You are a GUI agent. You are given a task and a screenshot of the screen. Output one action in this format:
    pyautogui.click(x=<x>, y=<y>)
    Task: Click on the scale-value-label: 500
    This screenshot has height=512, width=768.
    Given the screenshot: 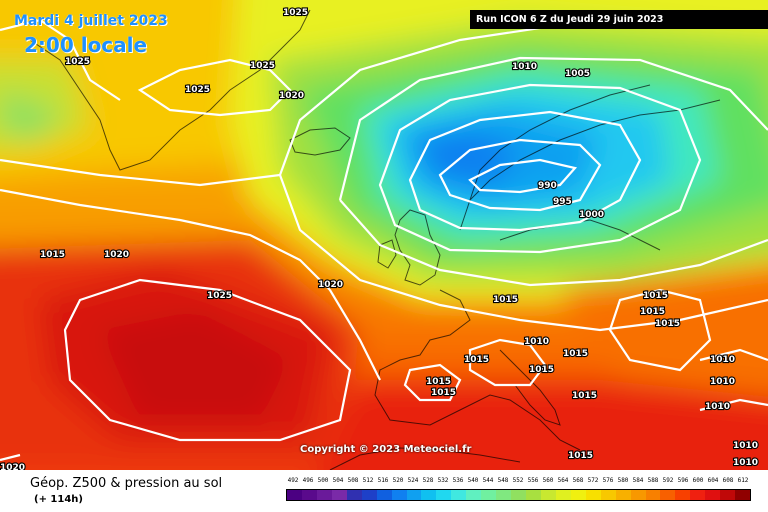 What is the action you would take?
    pyautogui.click(x=323, y=480)
    